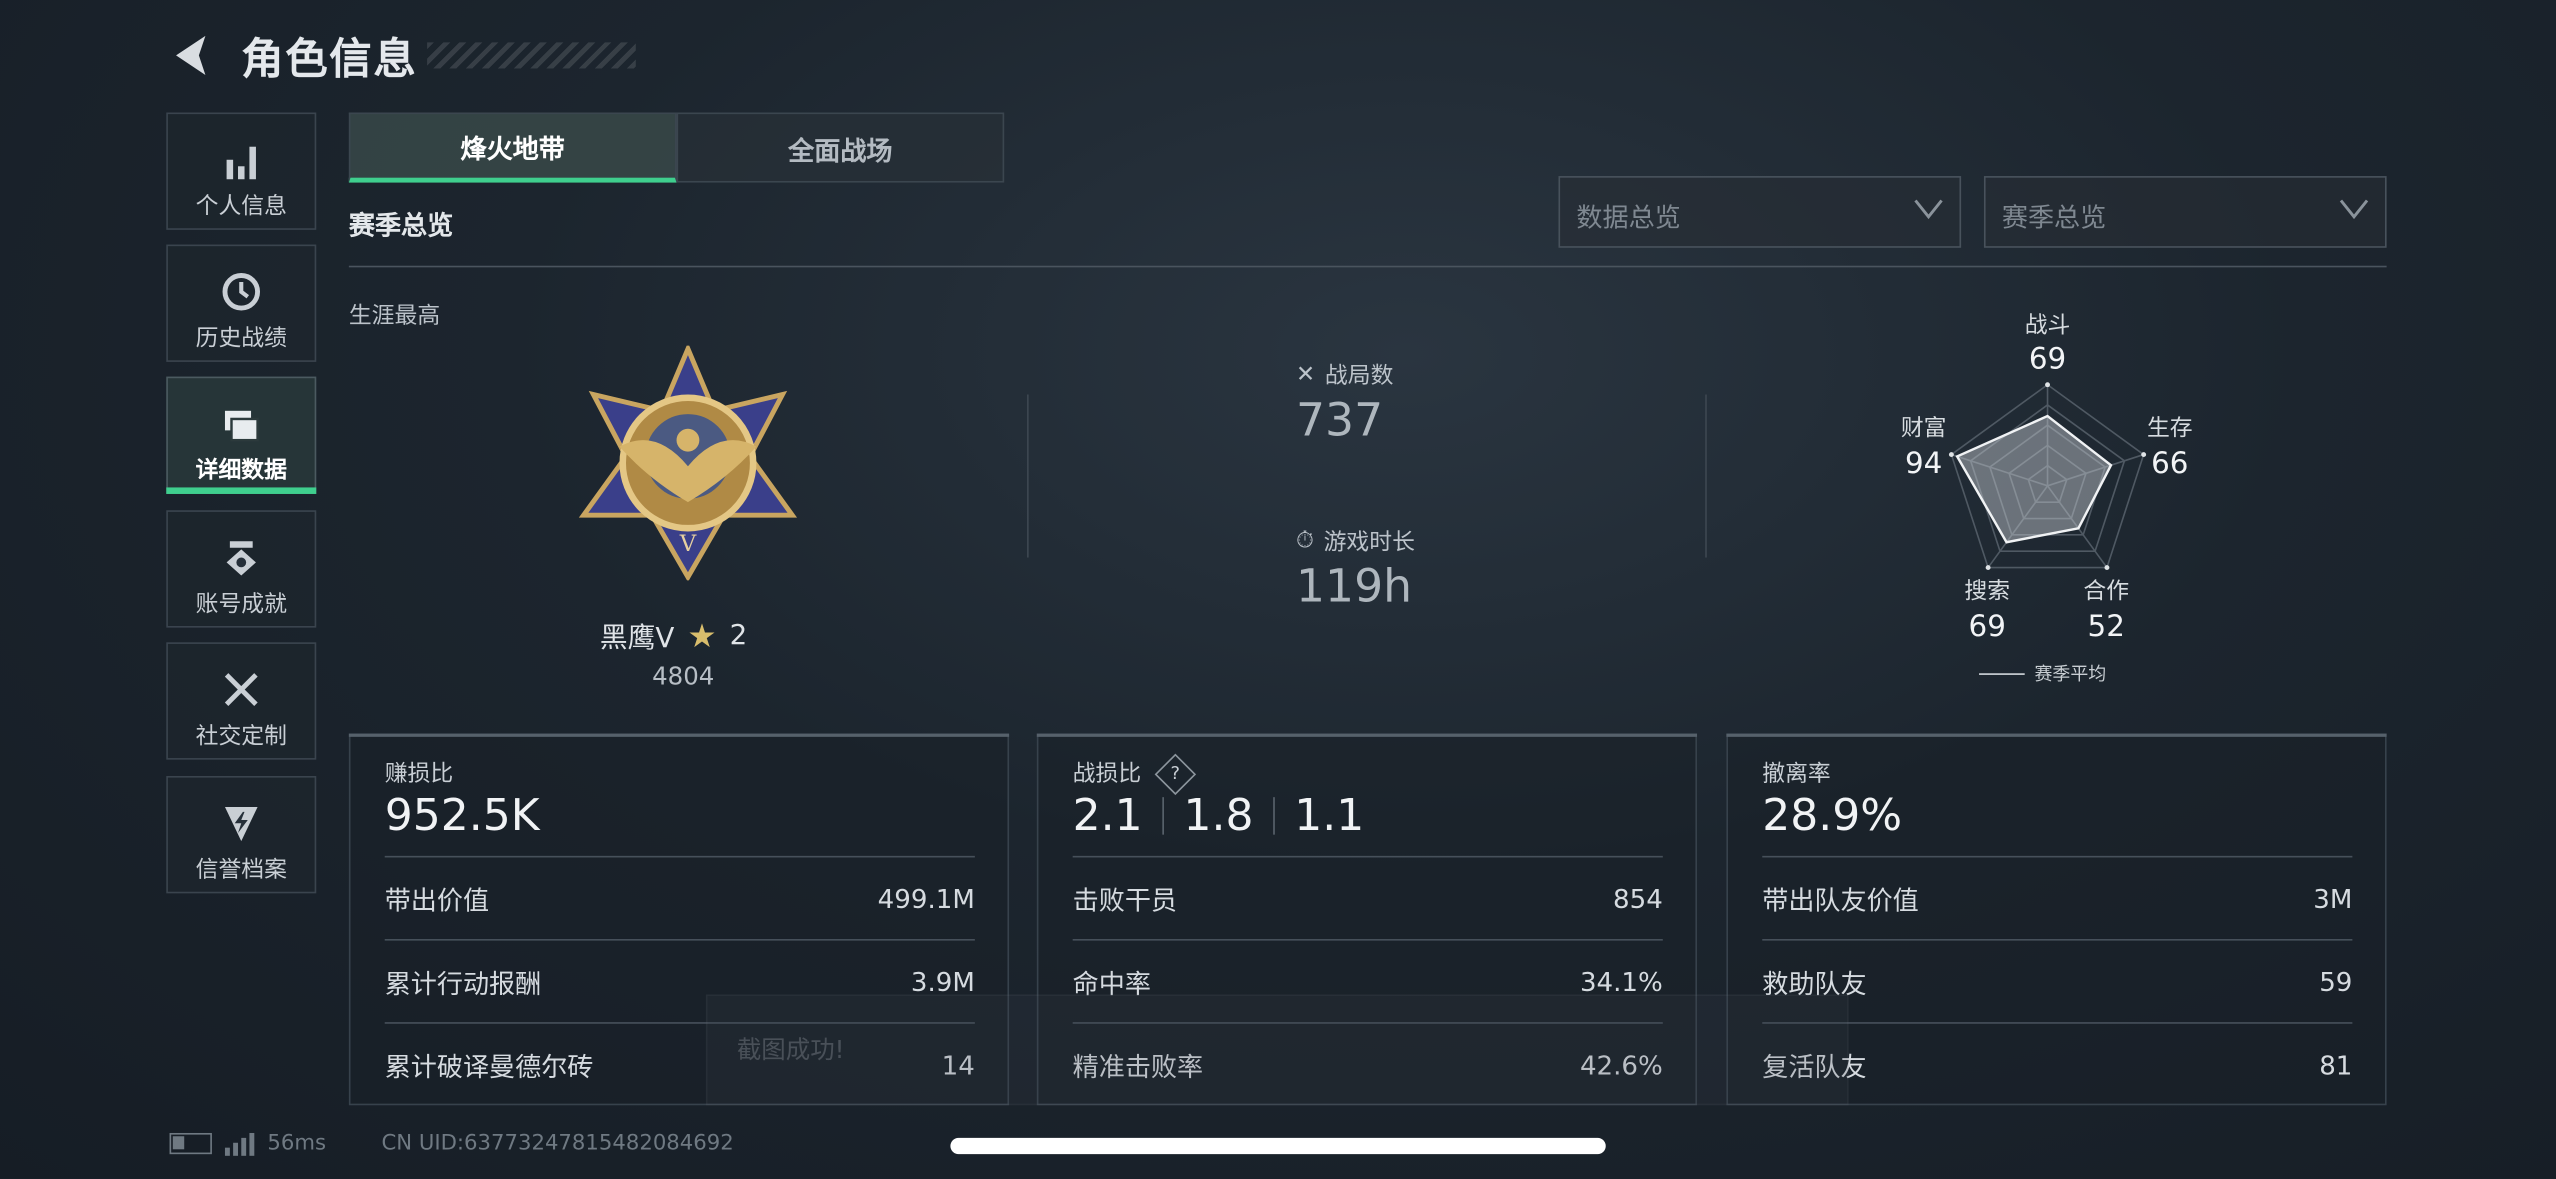  Describe the element at coordinates (1135, 774) in the screenshot. I see `card-title: 战损比 ?` at that location.